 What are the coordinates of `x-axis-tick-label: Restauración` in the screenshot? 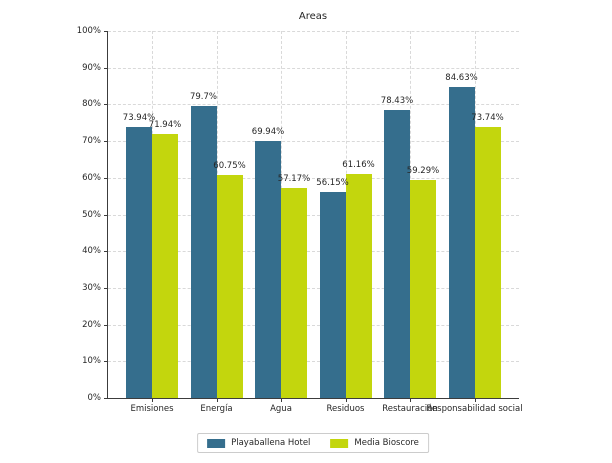 It's located at (410, 409).